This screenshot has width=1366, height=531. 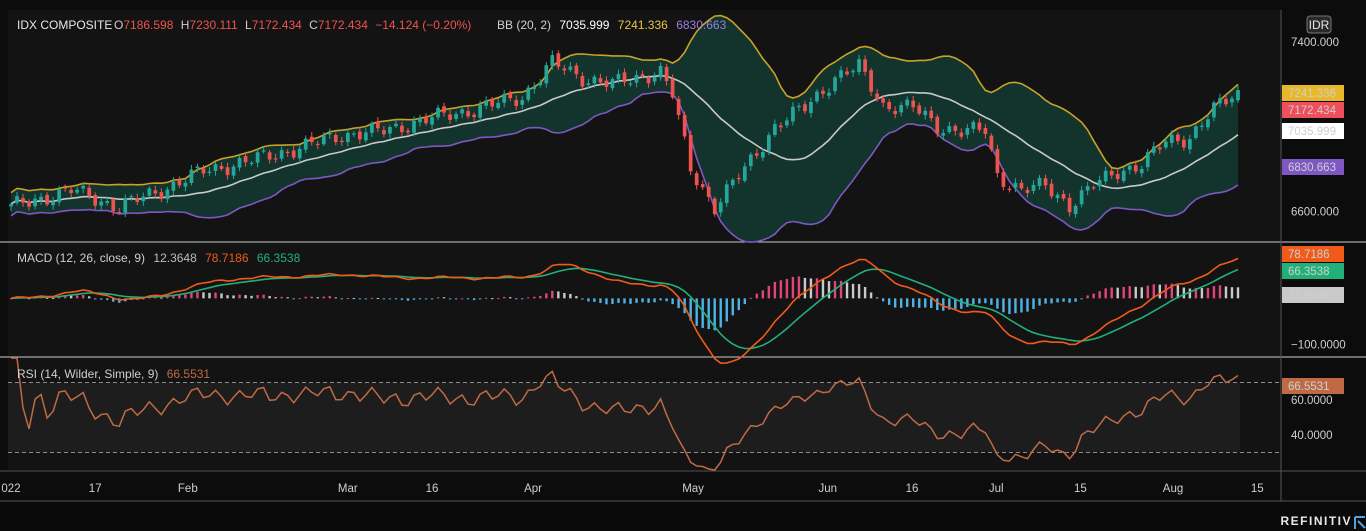 What do you see at coordinates (1319, 24) in the screenshot?
I see `currency-badge: IDR` at bounding box center [1319, 24].